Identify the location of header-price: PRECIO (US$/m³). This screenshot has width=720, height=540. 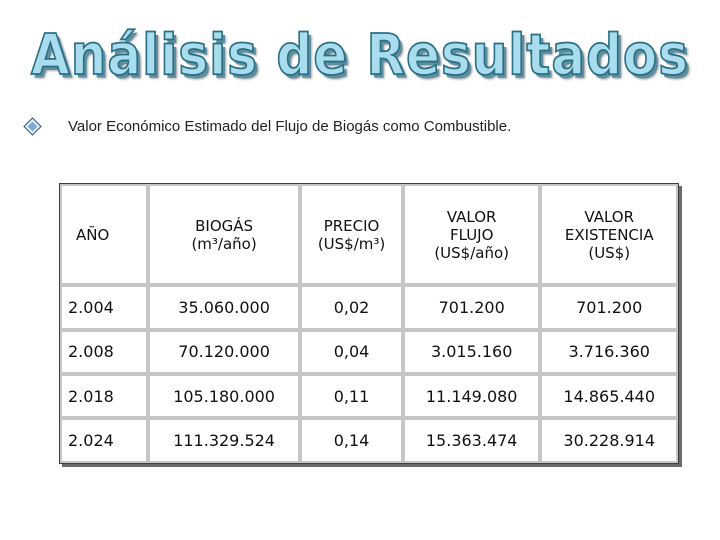
(351, 235).